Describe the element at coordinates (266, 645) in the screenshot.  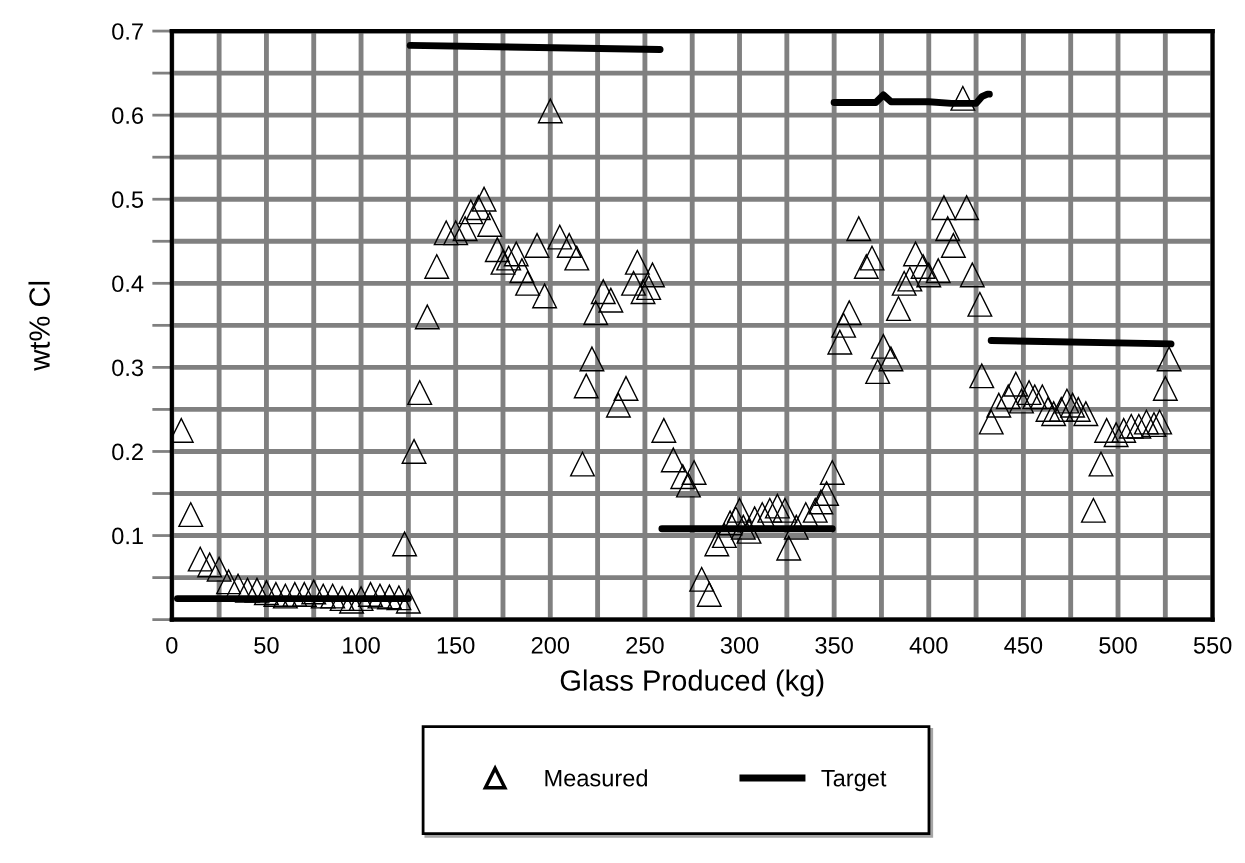
I see `x-tick-label: 50` at that location.